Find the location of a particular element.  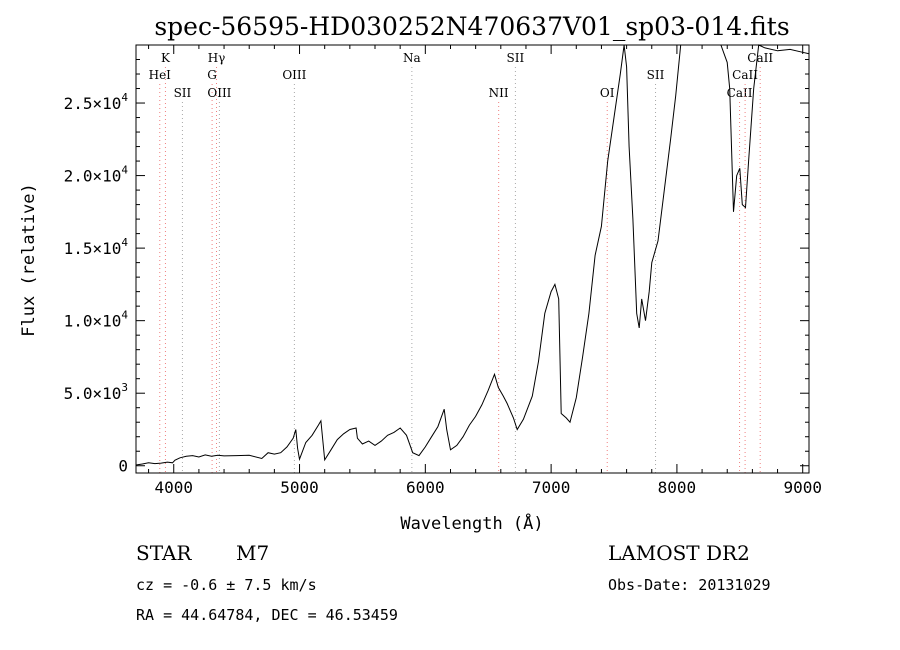

x-tick-label: 5000 is located at coordinates (299, 487).